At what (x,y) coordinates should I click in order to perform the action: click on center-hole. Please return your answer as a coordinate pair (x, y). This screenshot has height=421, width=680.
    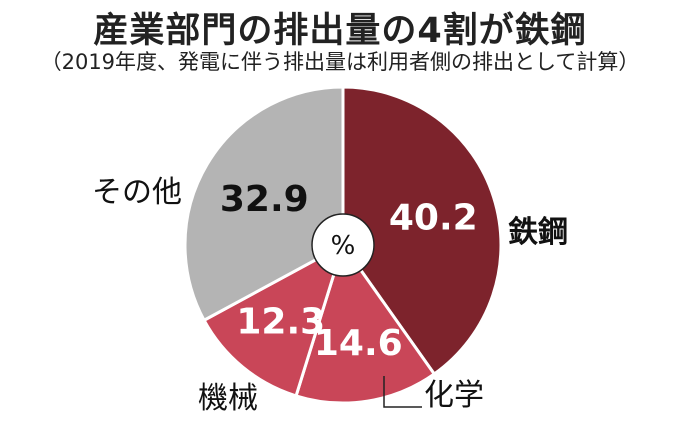
    Looking at the image, I should click on (343, 245).